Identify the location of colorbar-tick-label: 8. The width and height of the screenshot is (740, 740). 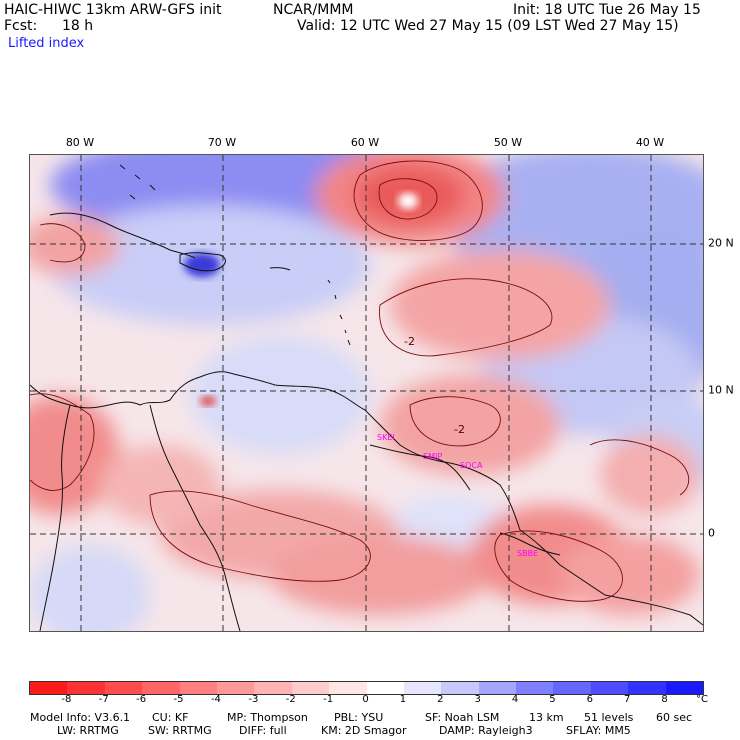
(664, 699).